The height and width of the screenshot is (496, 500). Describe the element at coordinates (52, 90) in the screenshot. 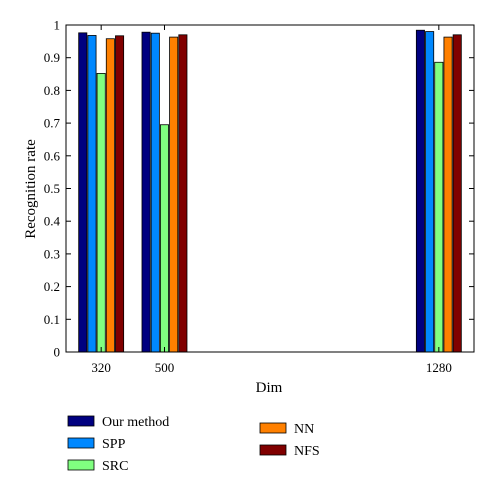

I see `y-tick-label: 0.8` at that location.